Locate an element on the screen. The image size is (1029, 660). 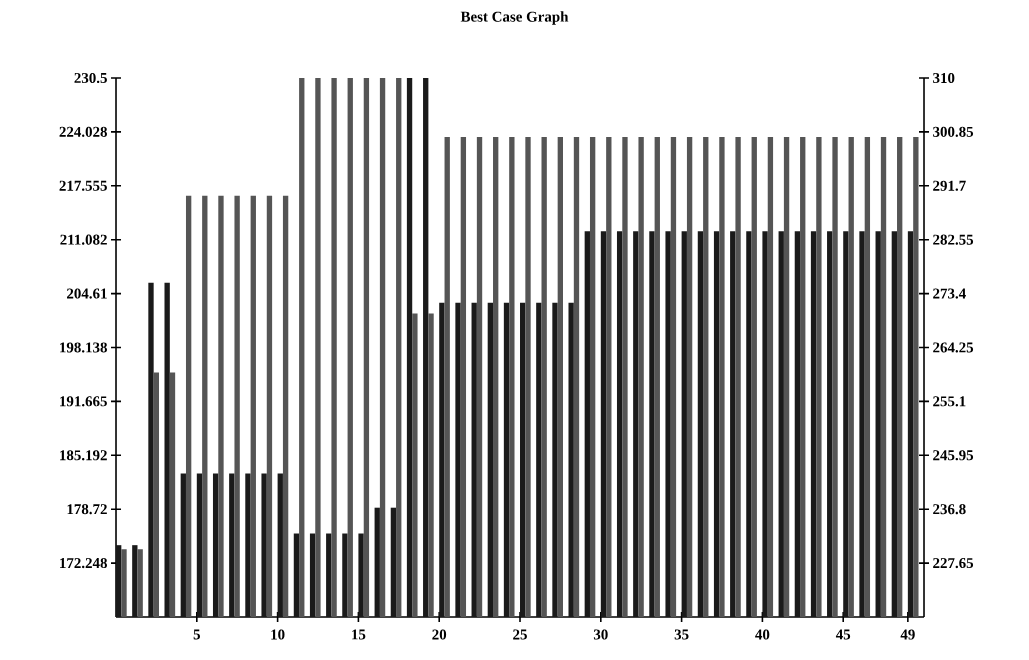
y-tick-label: 178.72 is located at coordinates (87, 509).